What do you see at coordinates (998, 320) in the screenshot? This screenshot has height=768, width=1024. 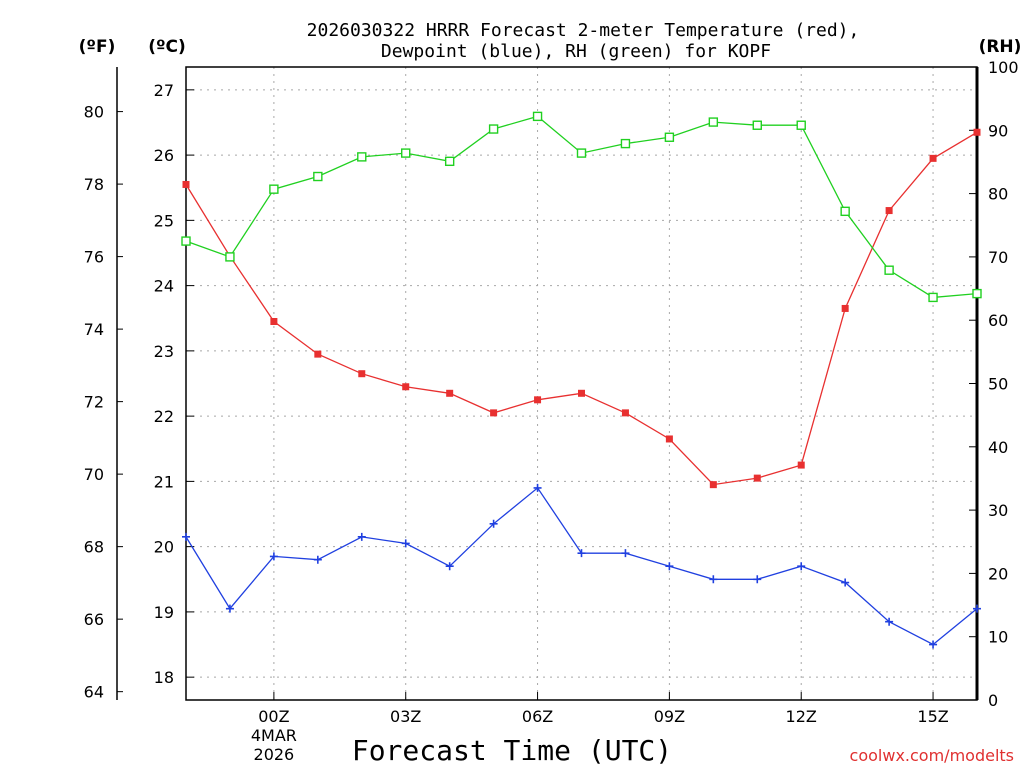 I see `rh-tick-label: 60` at bounding box center [998, 320].